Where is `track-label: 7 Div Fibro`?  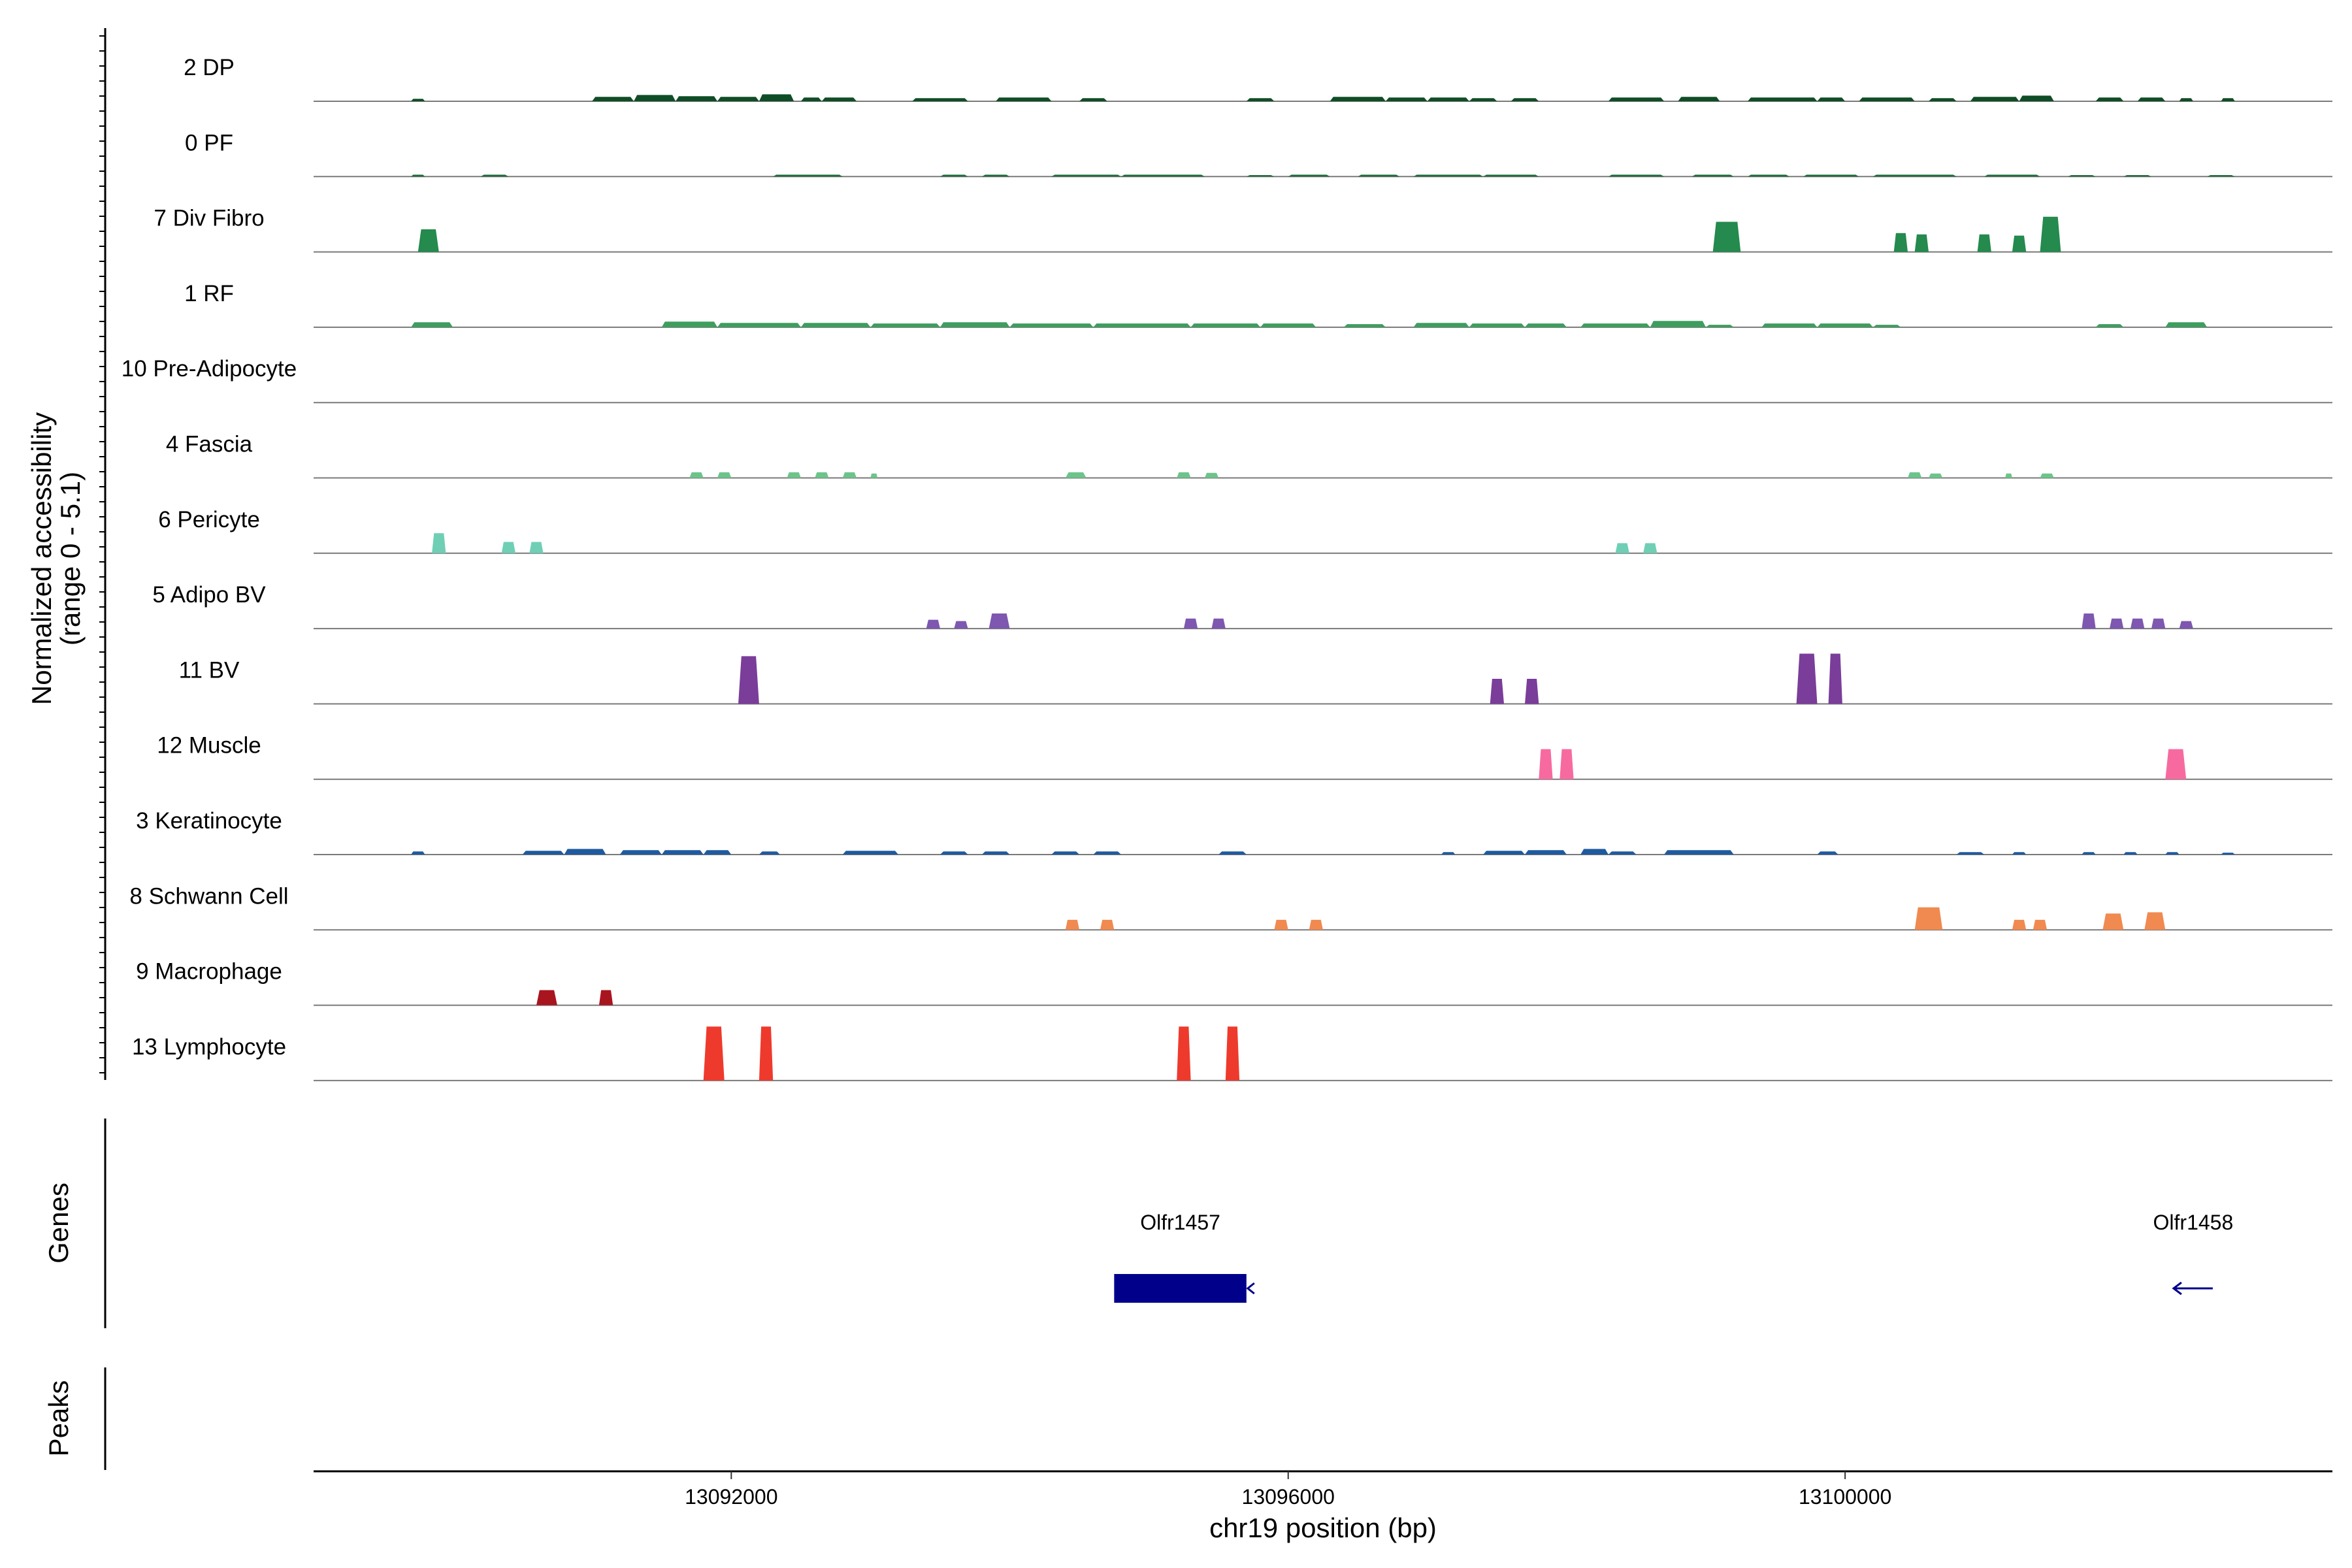
track-label: 7 Div Fibro is located at coordinates (209, 218).